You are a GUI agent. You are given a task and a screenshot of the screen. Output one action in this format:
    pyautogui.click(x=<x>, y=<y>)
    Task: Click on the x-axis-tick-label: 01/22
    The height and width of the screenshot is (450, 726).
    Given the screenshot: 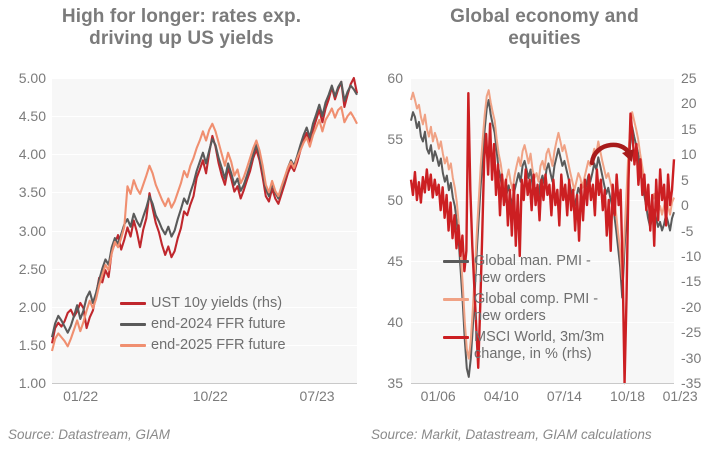 What is the action you would take?
    pyautogui.click(x=81, y=396)
    